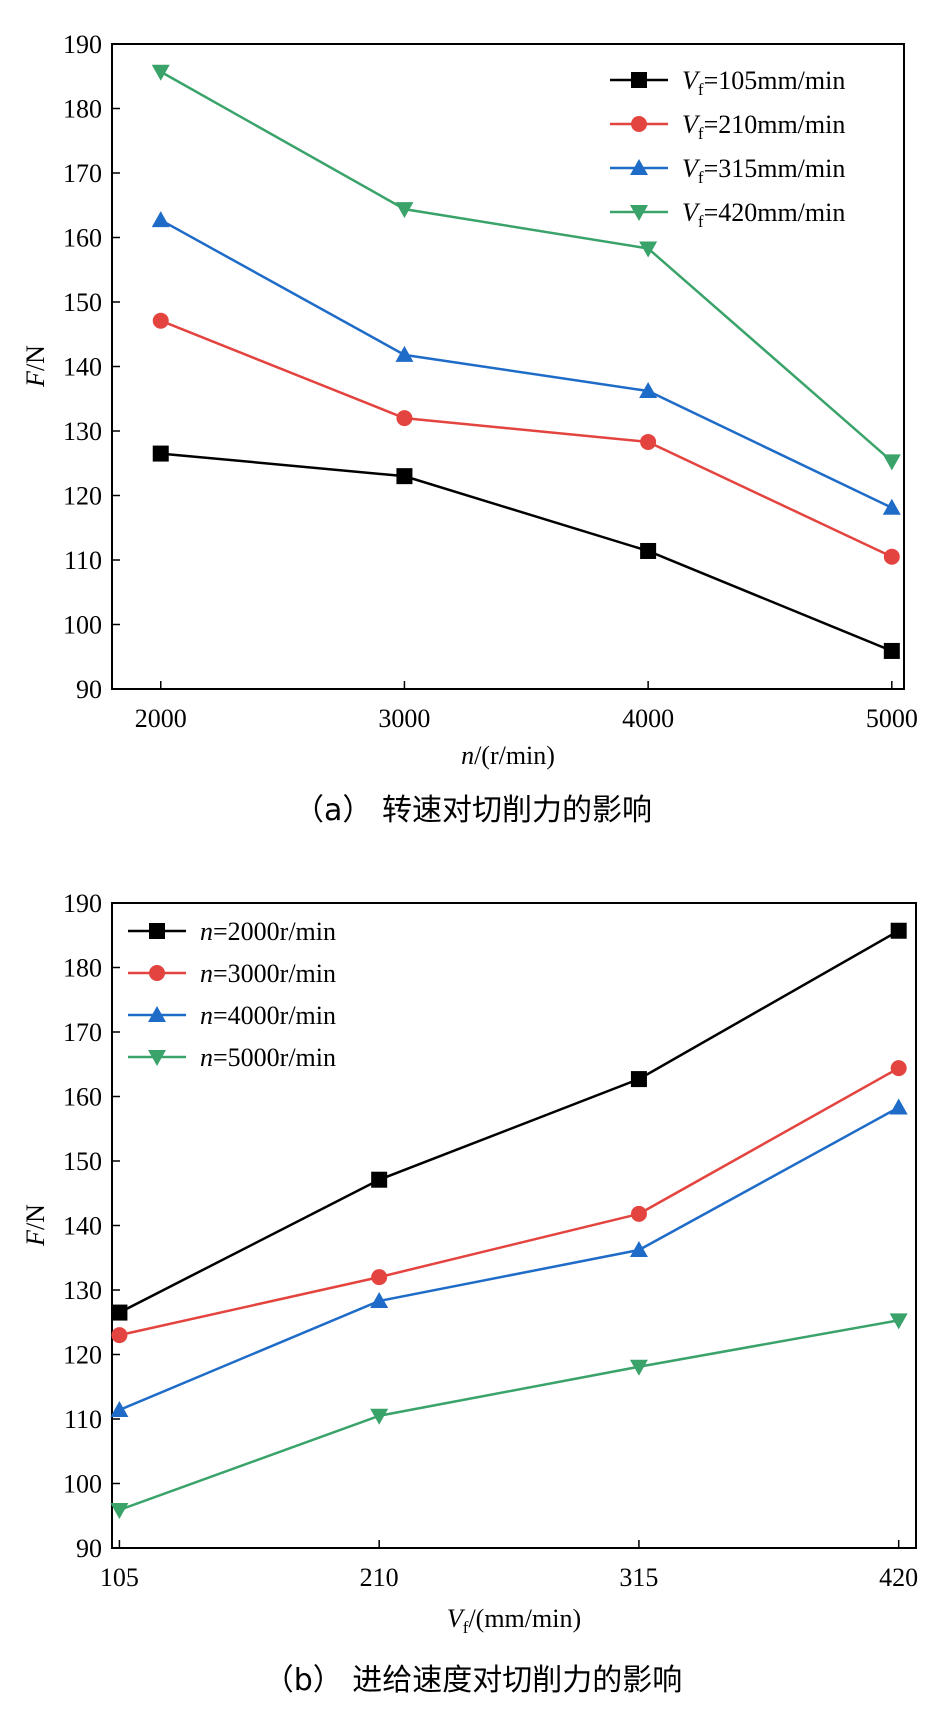  Describe the element at coordinates (268, 973) in the screenshot. I see `legend-label: n=3000r/min` at that location.